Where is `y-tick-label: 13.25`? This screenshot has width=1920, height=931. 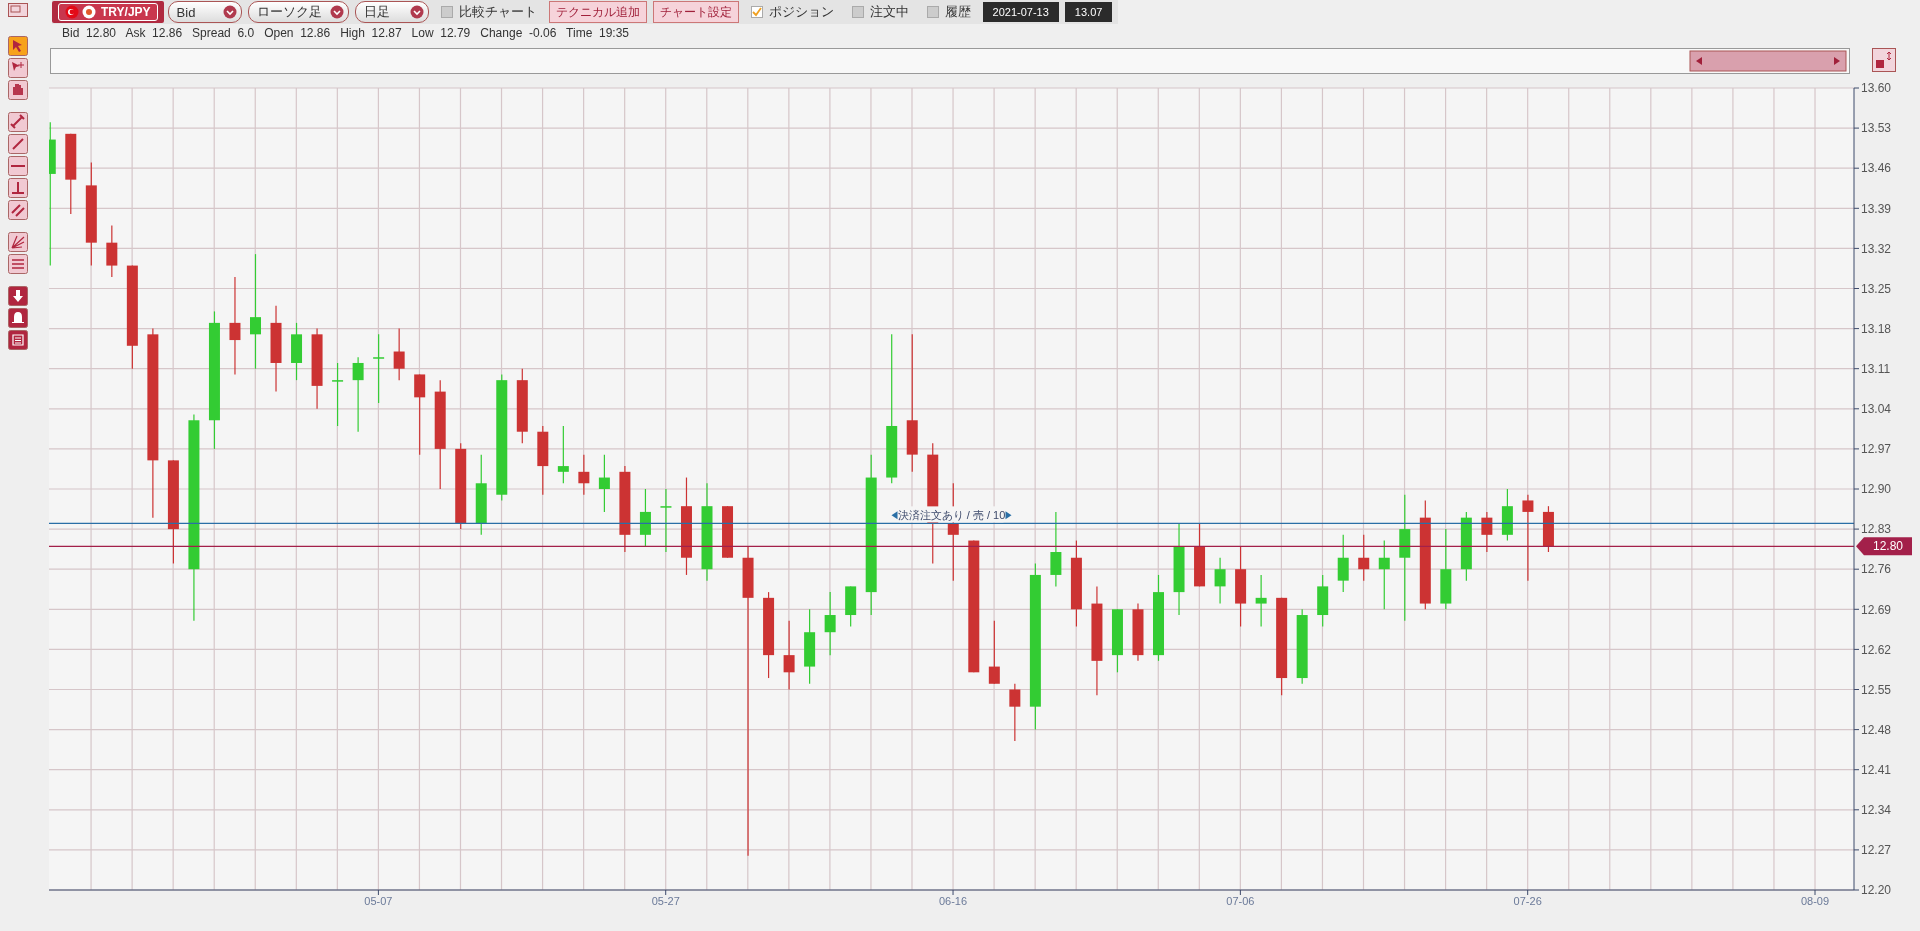
y-tick-label: 13.25 is located at coordinates (1876, 288).